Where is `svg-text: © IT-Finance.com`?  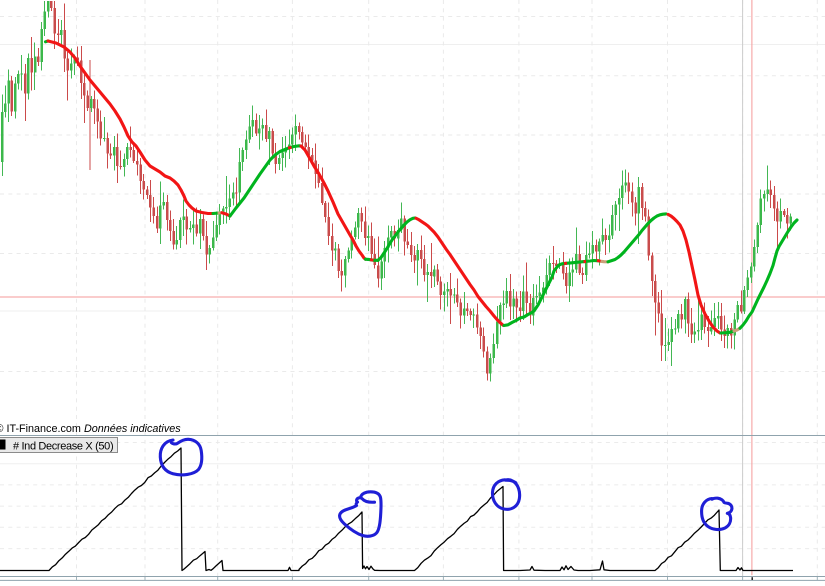 svg-text: © IT-Finance.com is located at coordinates (40, 429).